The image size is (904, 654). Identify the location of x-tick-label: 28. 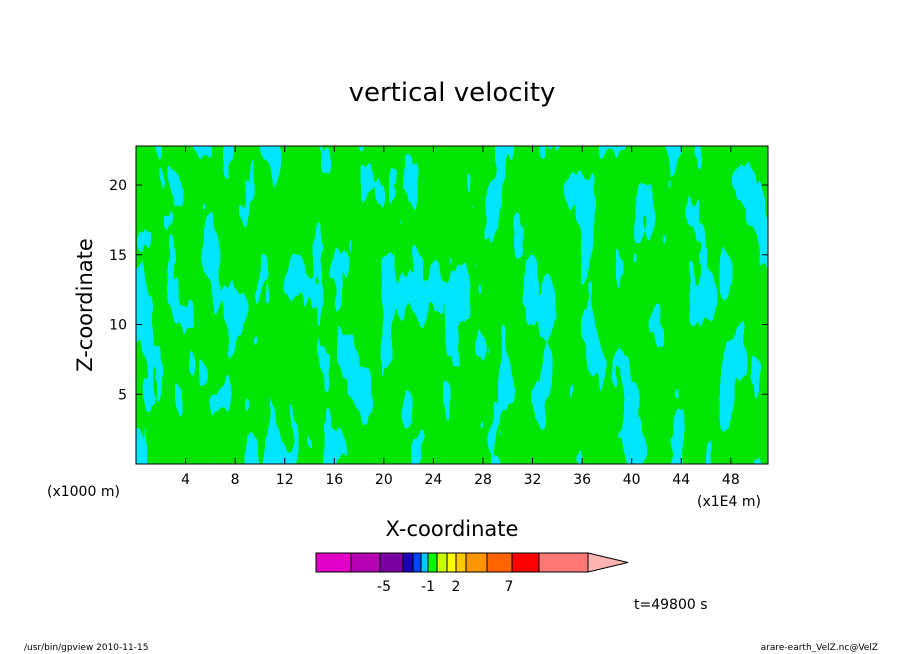
(483, 480).